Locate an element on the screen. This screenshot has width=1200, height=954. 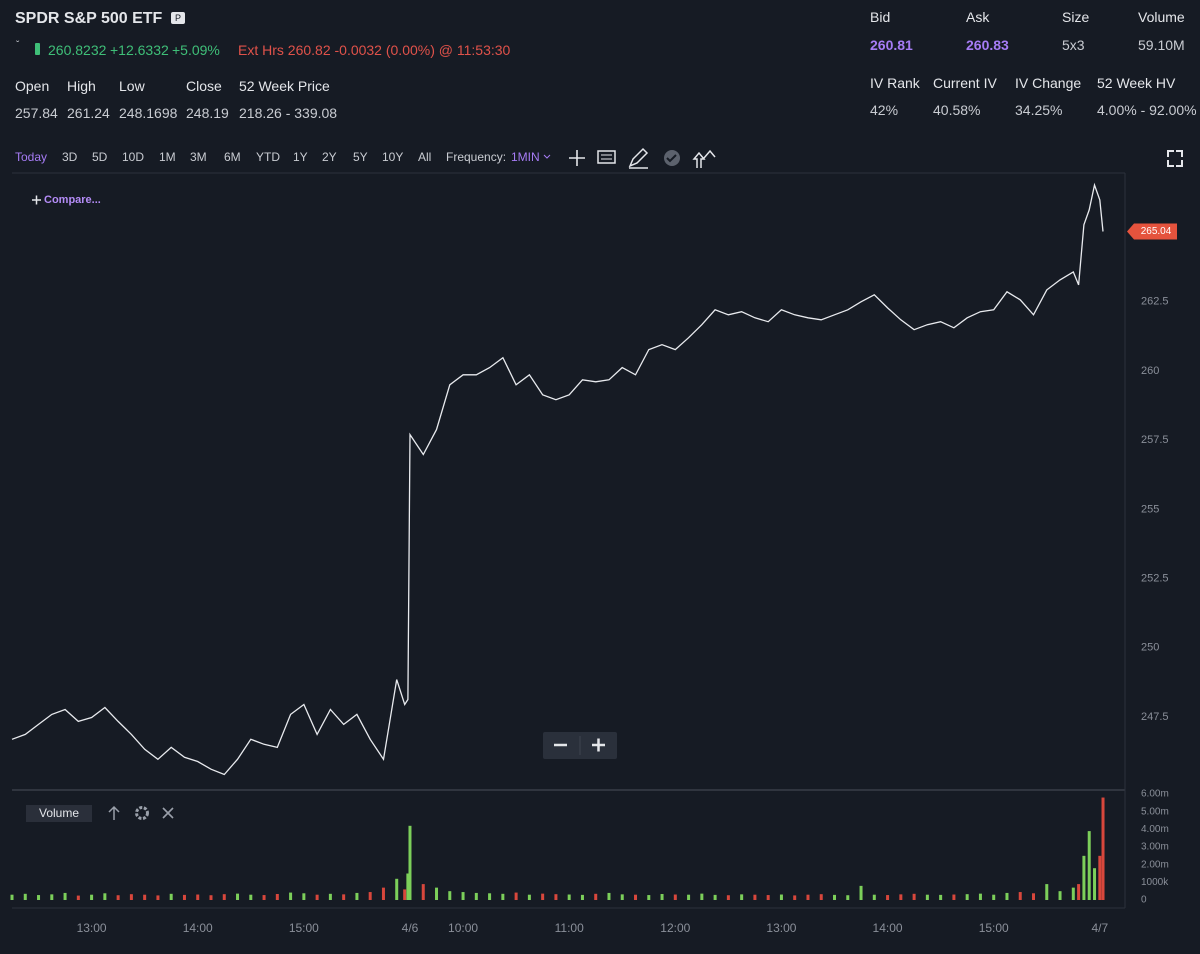
badge: P is located at coordinates (178, 18).